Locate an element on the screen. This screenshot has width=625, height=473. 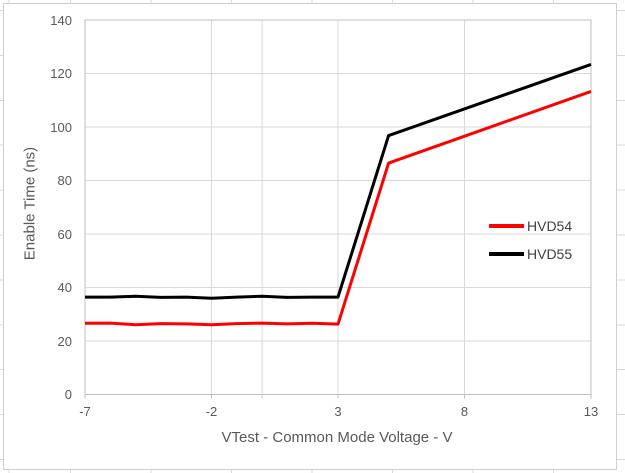
legend: HVD54 HVD55 is located at coordinates (530, 240).